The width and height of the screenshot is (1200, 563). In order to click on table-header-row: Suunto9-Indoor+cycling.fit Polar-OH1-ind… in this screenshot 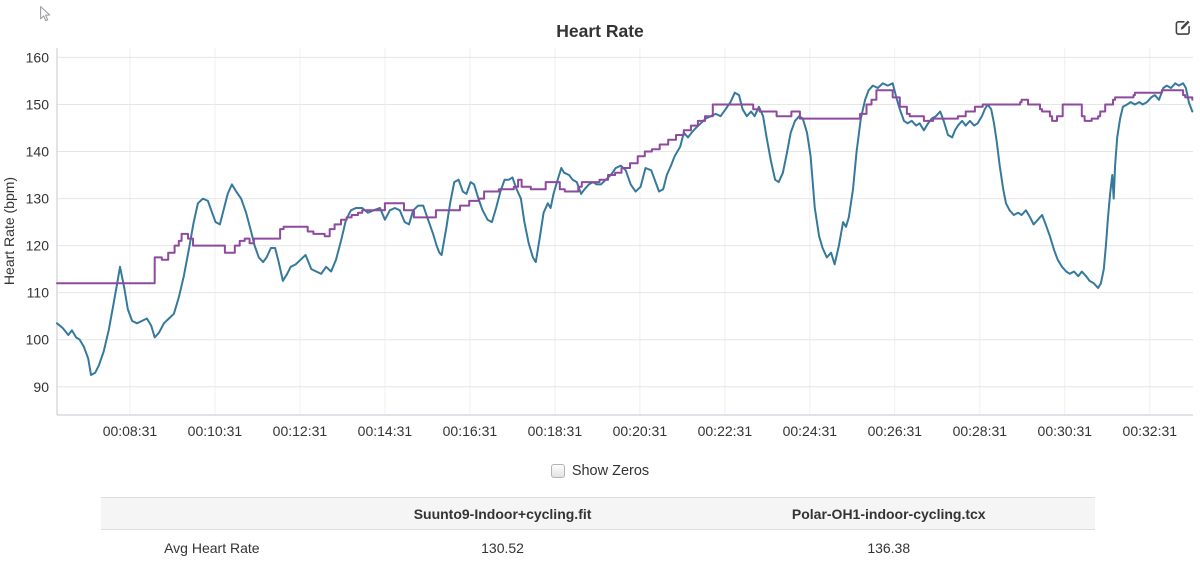, I will do `click(598, 513)`.